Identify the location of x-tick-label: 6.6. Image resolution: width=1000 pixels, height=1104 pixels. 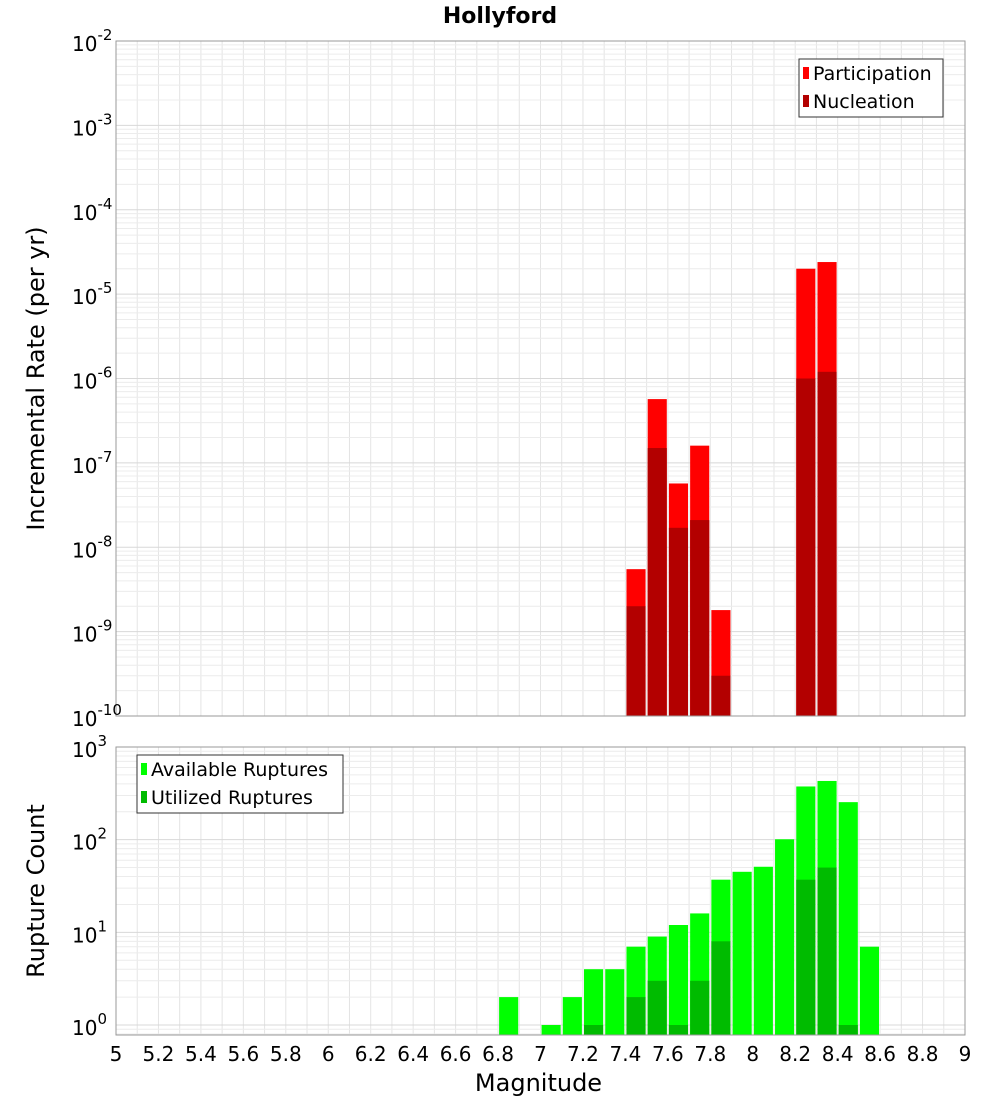
(456, 1054).